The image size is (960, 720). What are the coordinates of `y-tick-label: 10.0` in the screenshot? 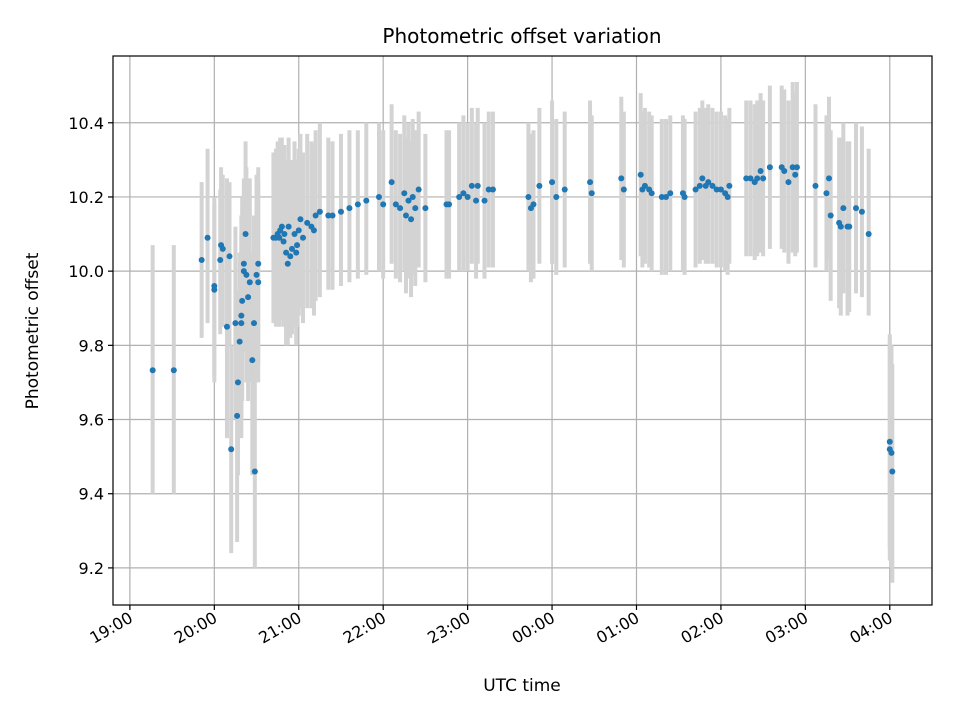 It's located at (86, 271).